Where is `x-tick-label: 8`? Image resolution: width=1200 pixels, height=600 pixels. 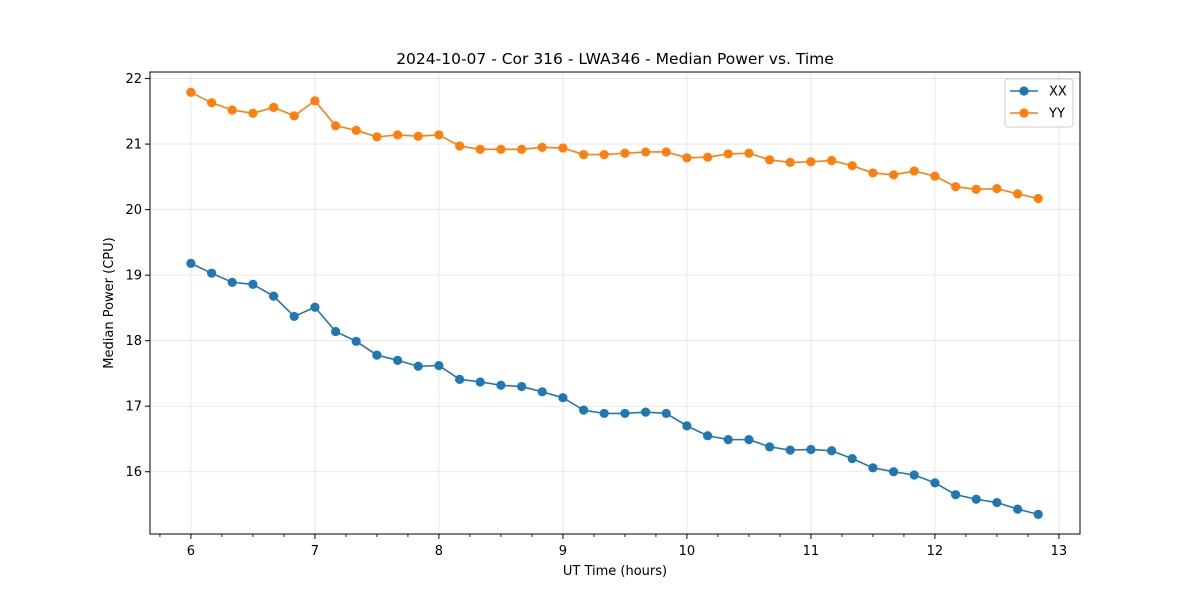 x-tick-label: 8 is located at coordinates (439, 551).